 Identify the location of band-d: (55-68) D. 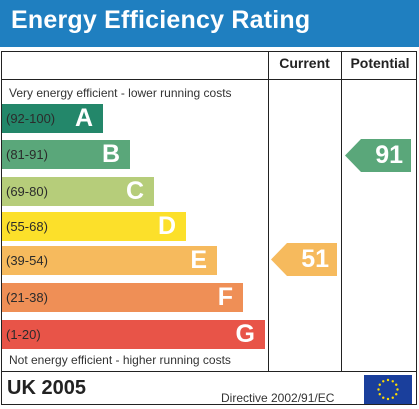
(94, 226).